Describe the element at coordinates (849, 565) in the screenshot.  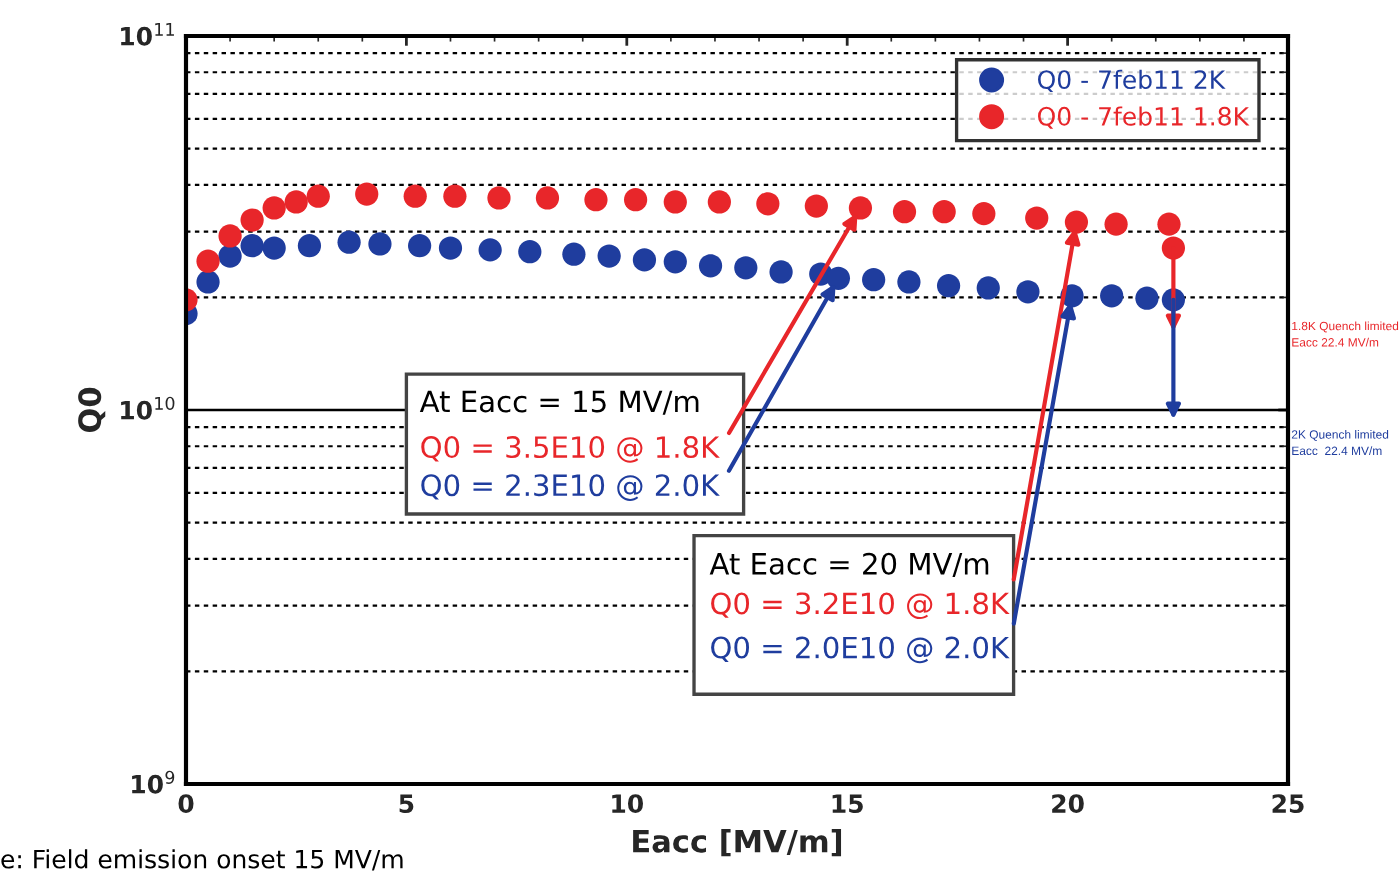
I see `annotation: At Eacc = 20 MV/m` at that location.